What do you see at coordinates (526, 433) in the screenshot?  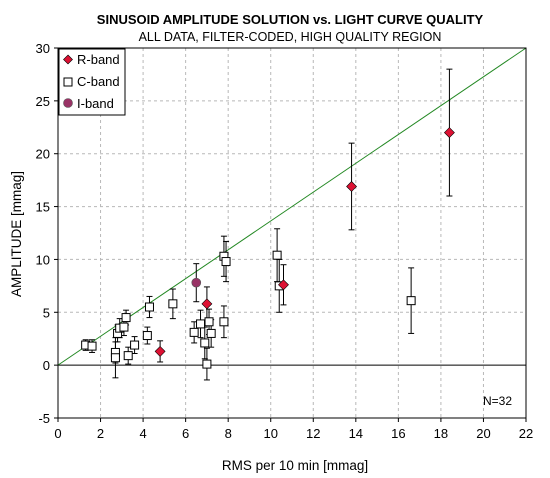 I see `x-tick-label-22: 22` at bounding box center [526, 433].